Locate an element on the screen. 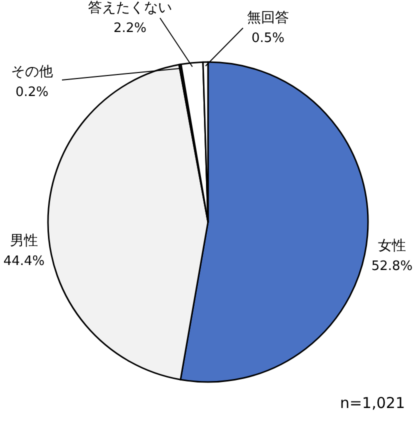  slice-label: 男性 is located at coordinates (24, 241).